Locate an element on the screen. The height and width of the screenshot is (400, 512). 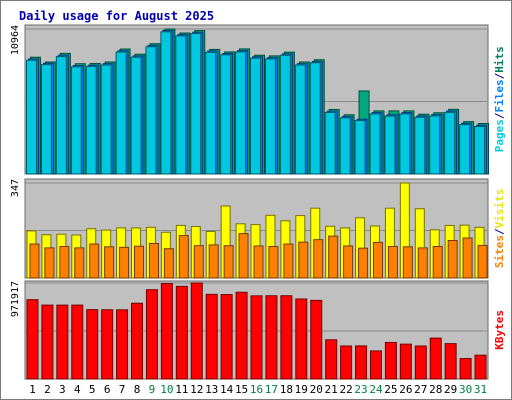
x-tick-label-14: 14 is located at coordinates (227, 389).